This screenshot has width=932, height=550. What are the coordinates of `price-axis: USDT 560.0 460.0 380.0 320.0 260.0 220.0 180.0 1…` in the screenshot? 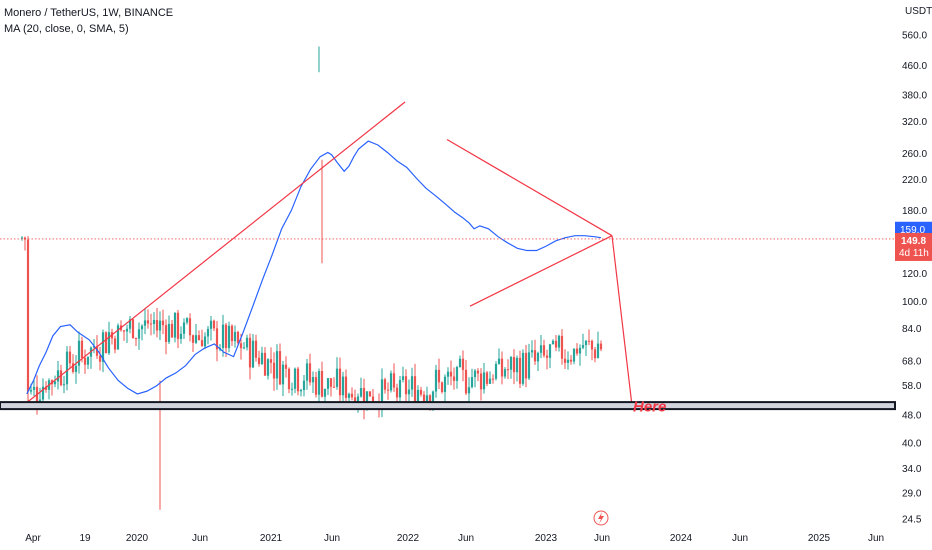 It's located at (913, 266).